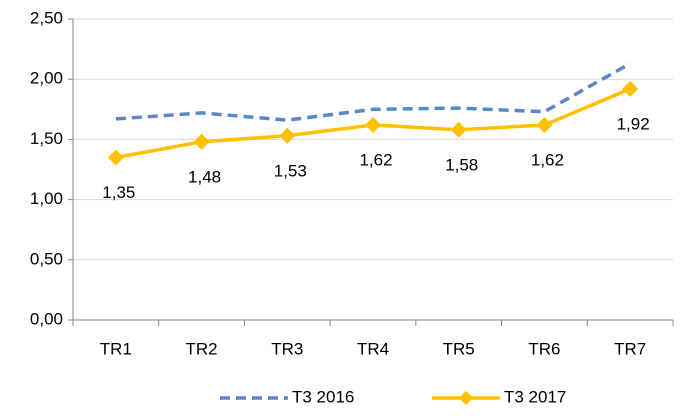 This screenshot has height=419, width=684. Describe the element at coordinates (118, 192) in the screenshot. I see `data-label: 1,35` at that location.